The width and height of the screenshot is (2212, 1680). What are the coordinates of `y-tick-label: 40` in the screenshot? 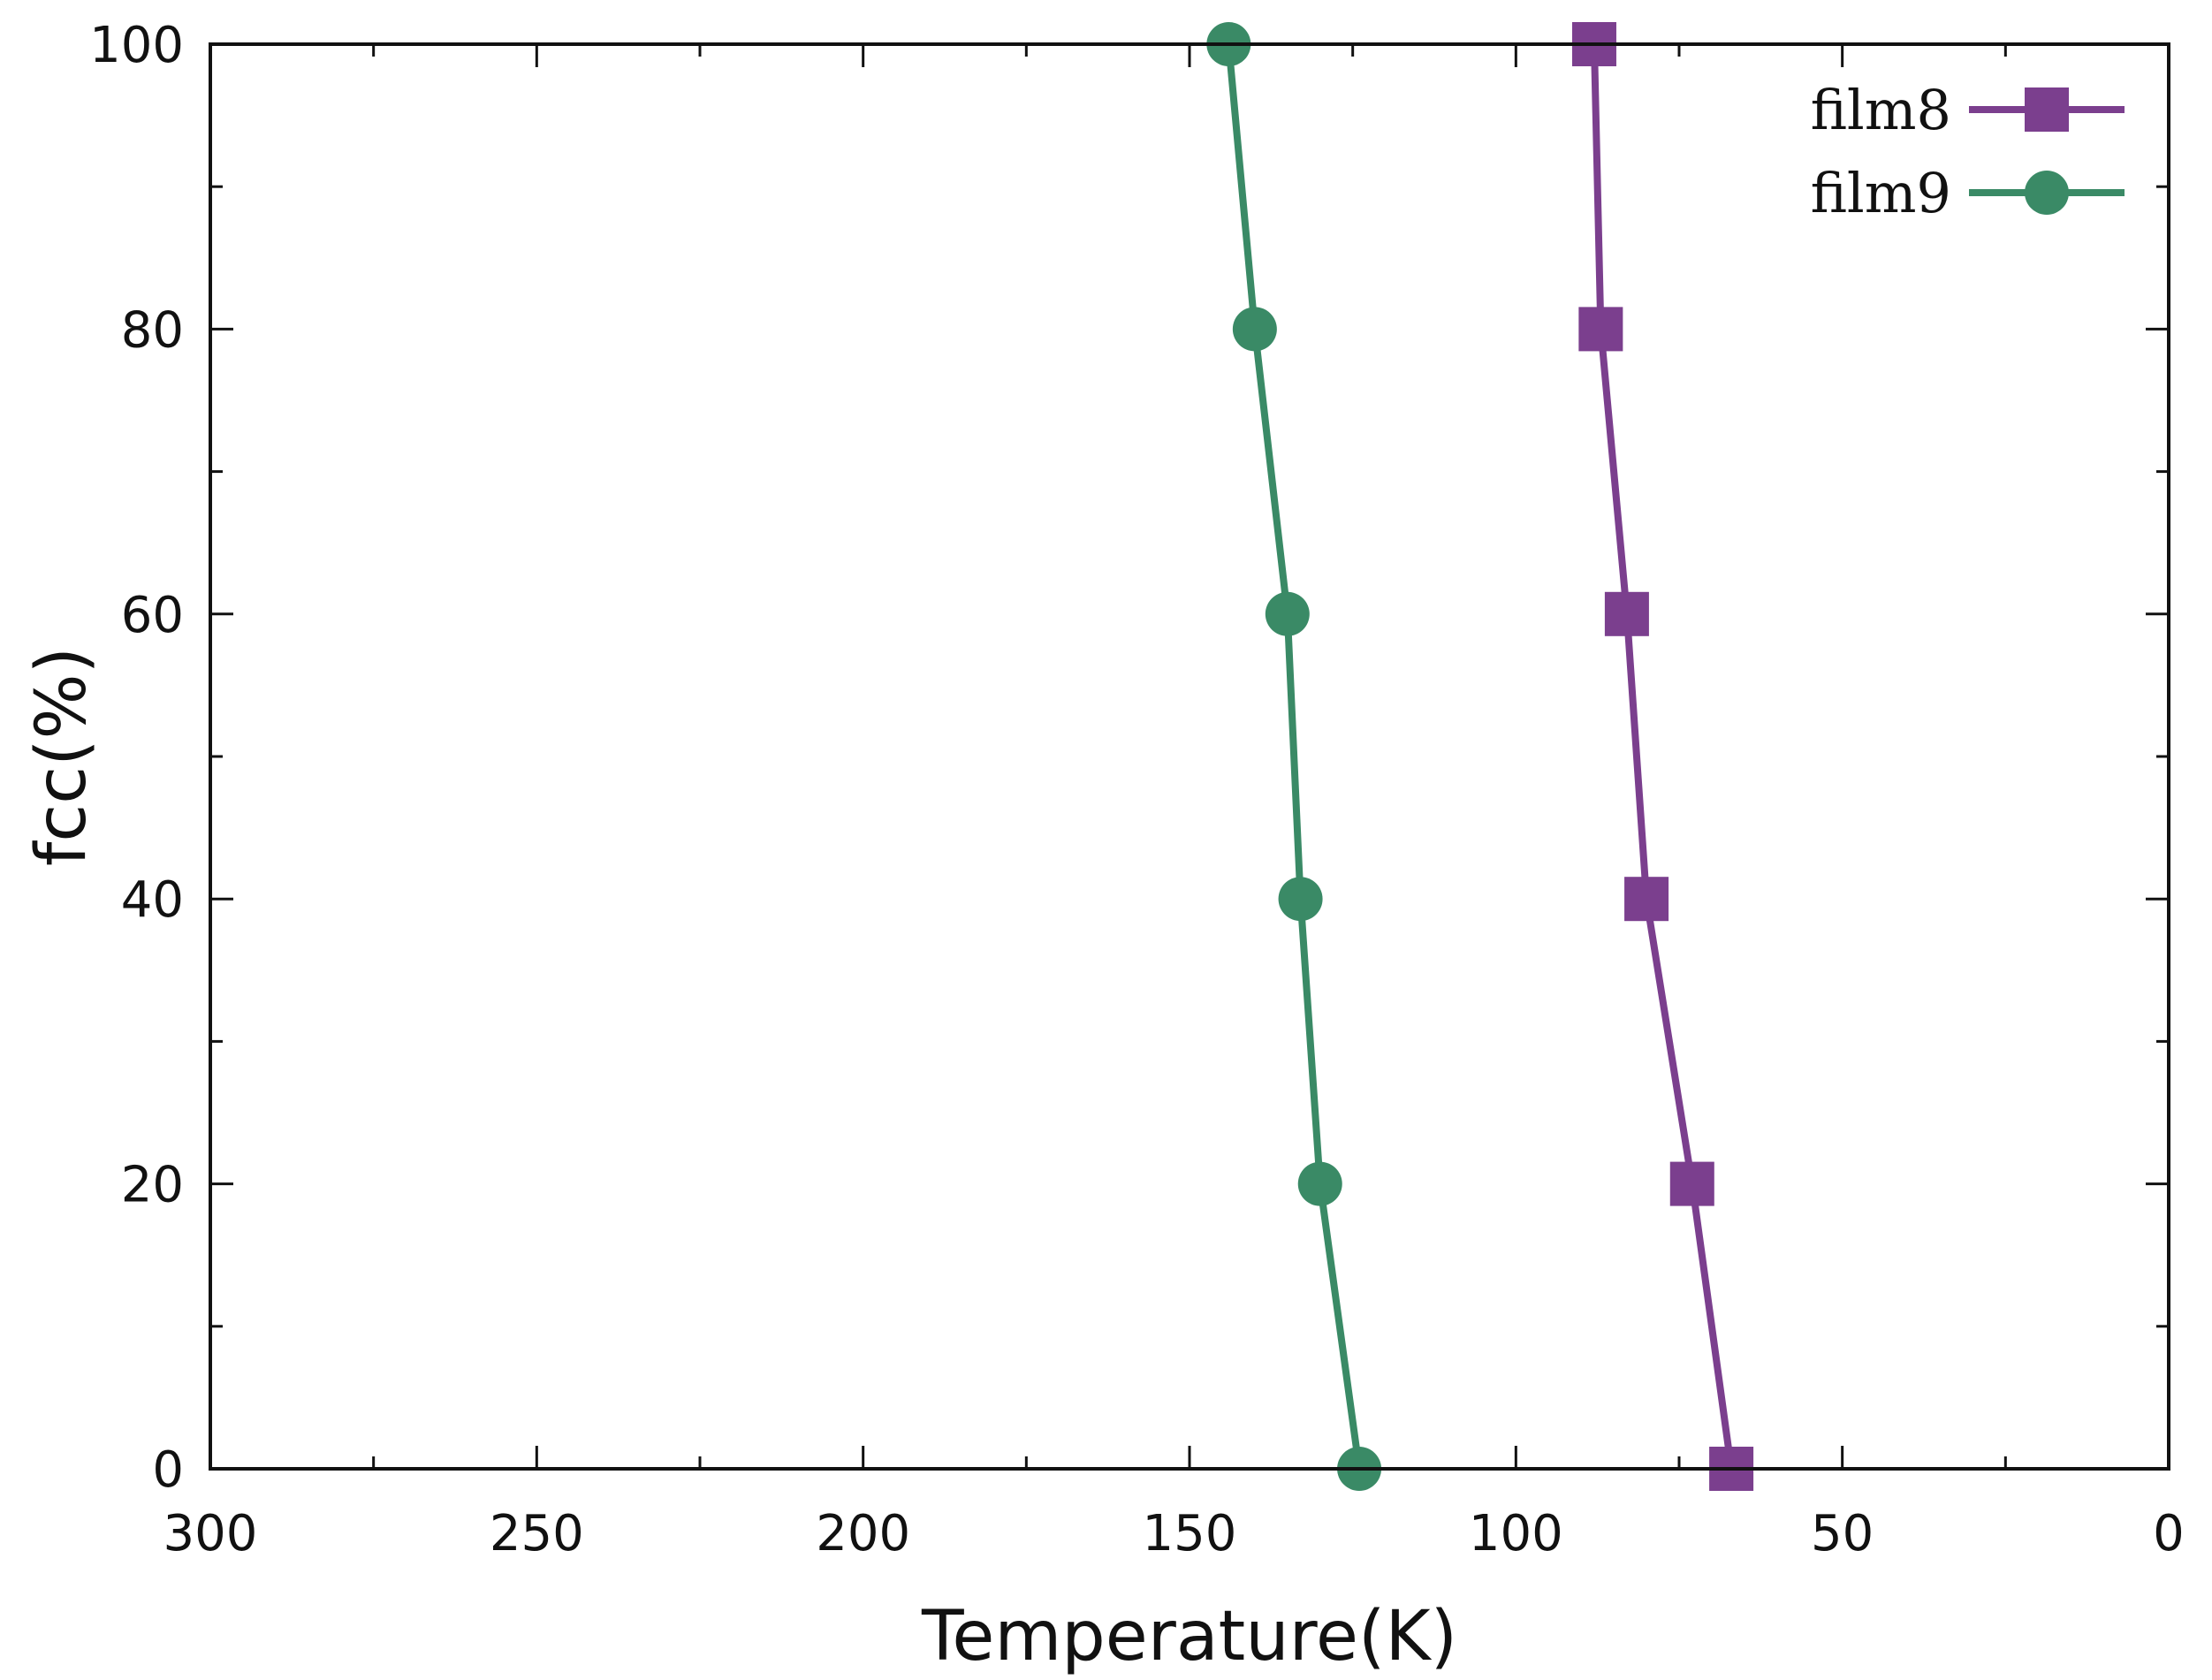 It's located at (152, 900).